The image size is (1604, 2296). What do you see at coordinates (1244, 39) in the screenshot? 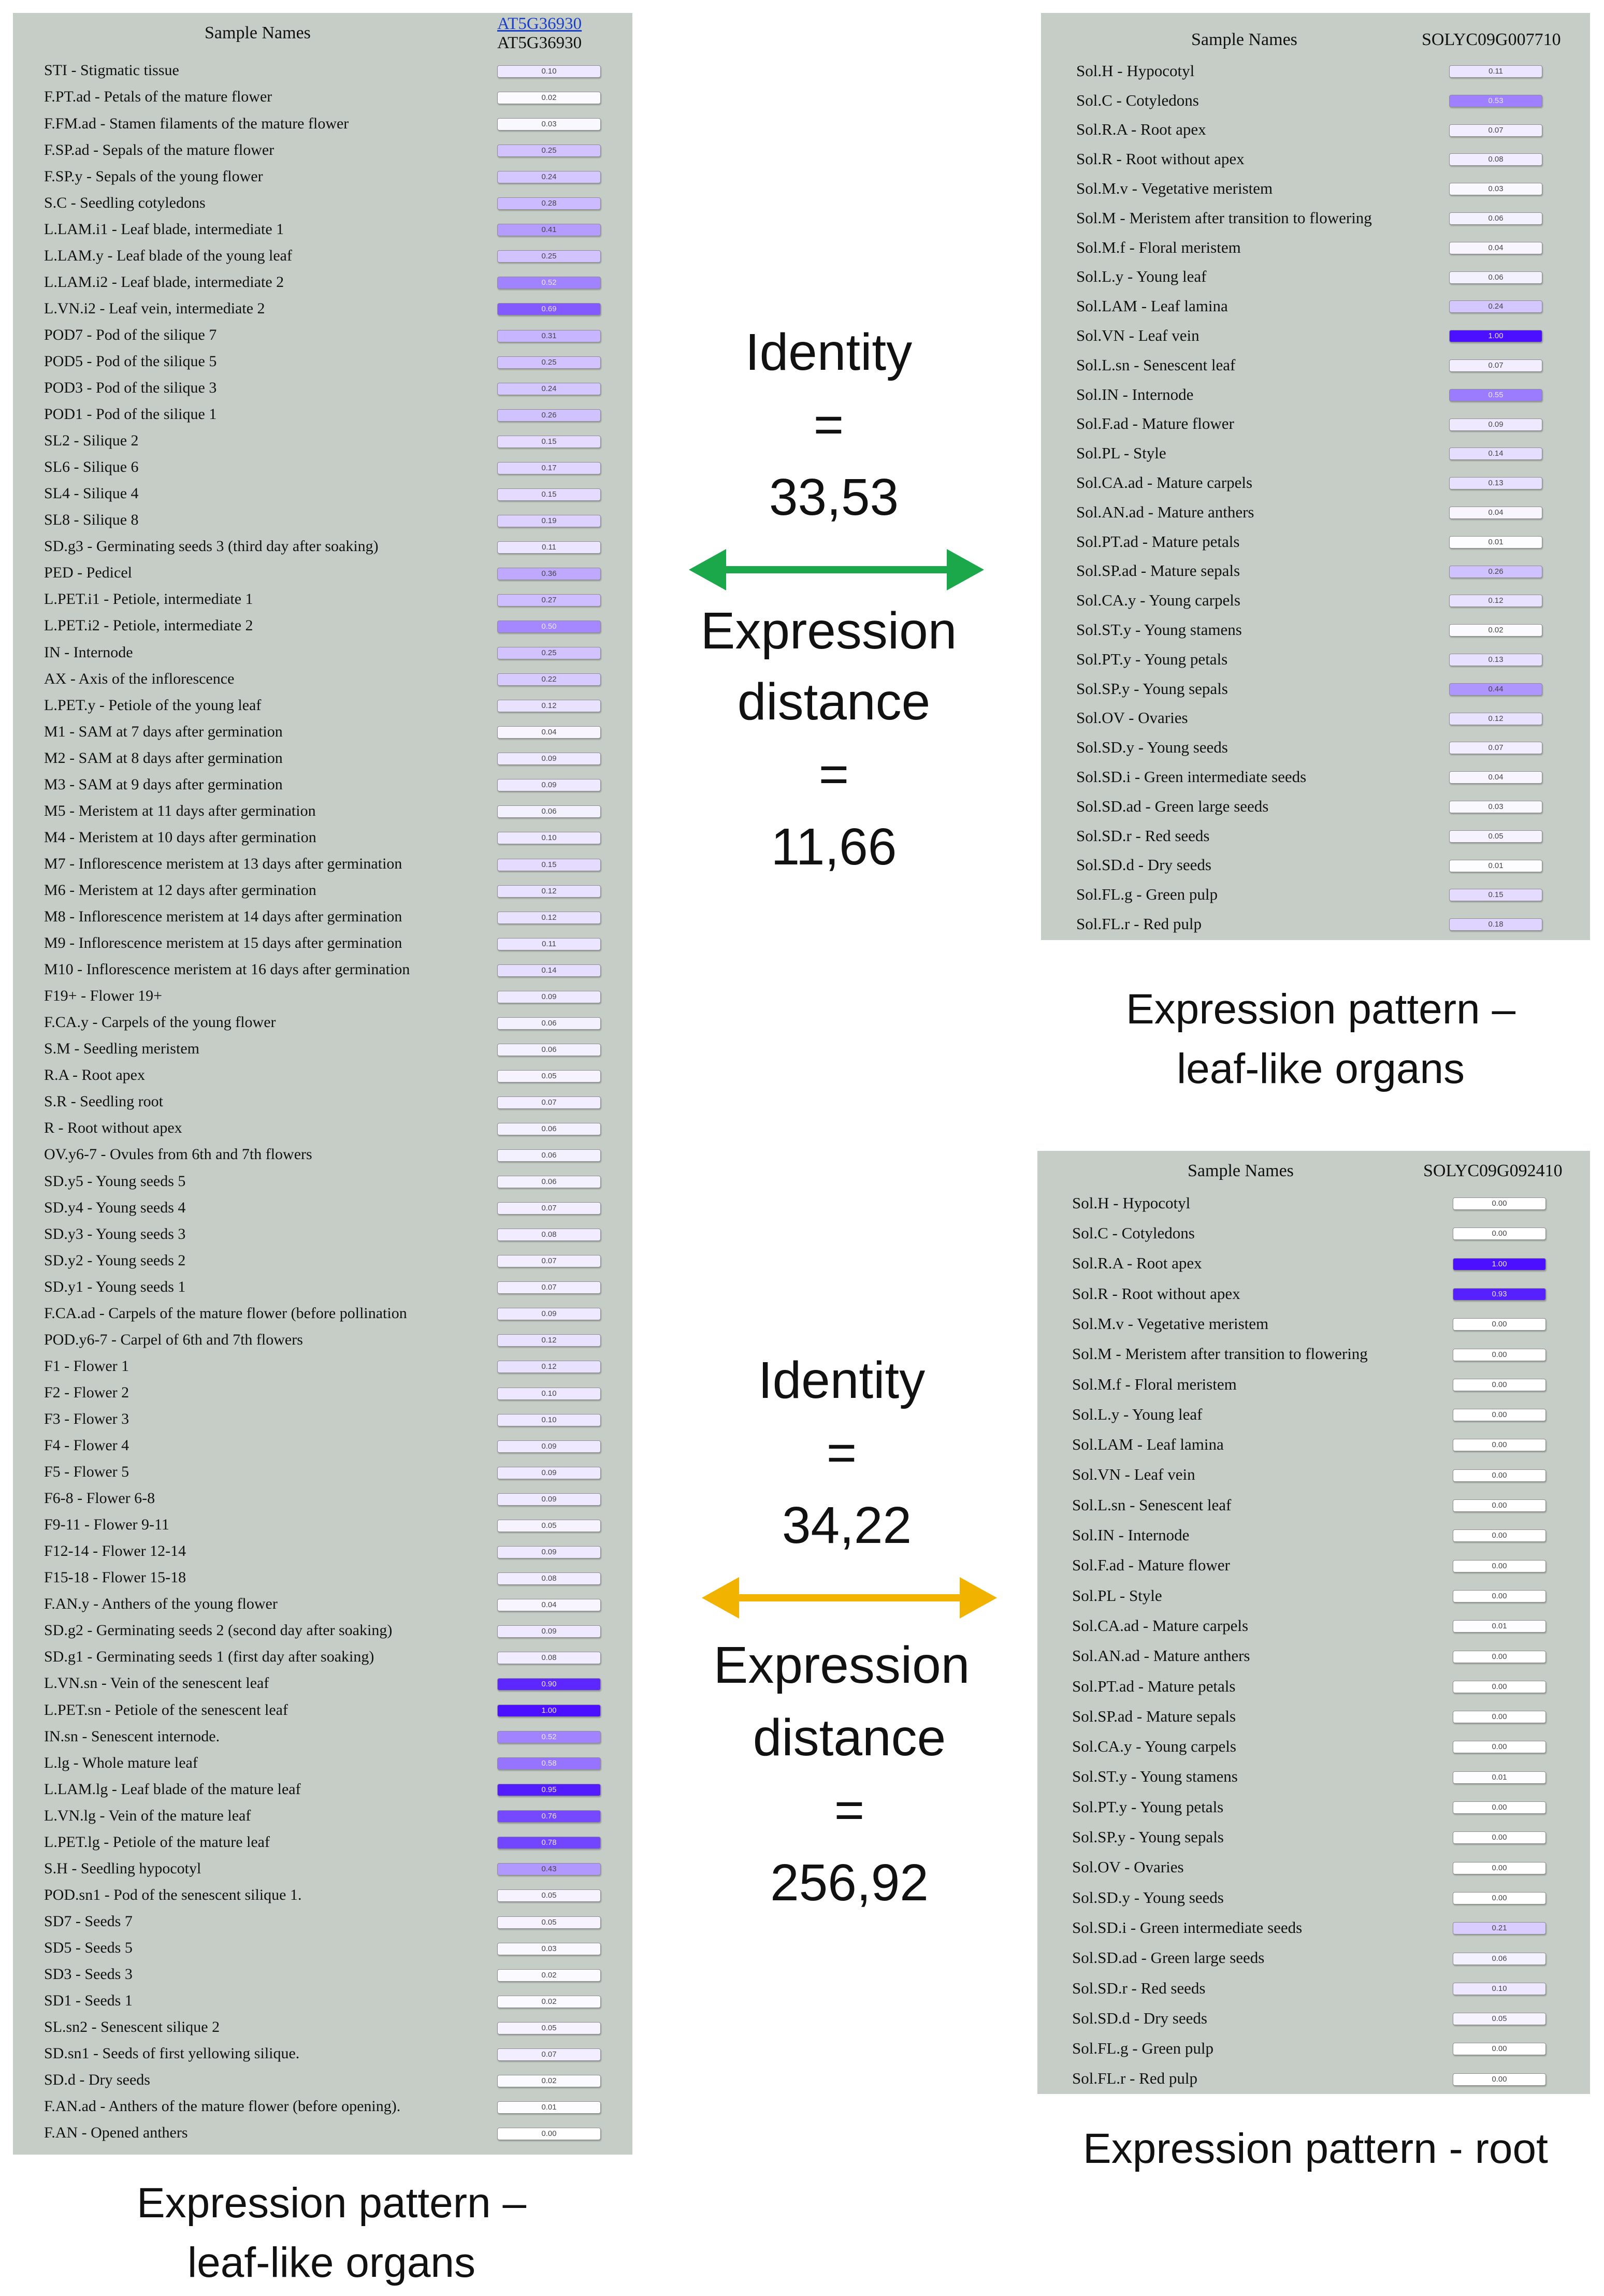
I see `sample-names-header: Sample Names` at bounding box center [1244, 39].